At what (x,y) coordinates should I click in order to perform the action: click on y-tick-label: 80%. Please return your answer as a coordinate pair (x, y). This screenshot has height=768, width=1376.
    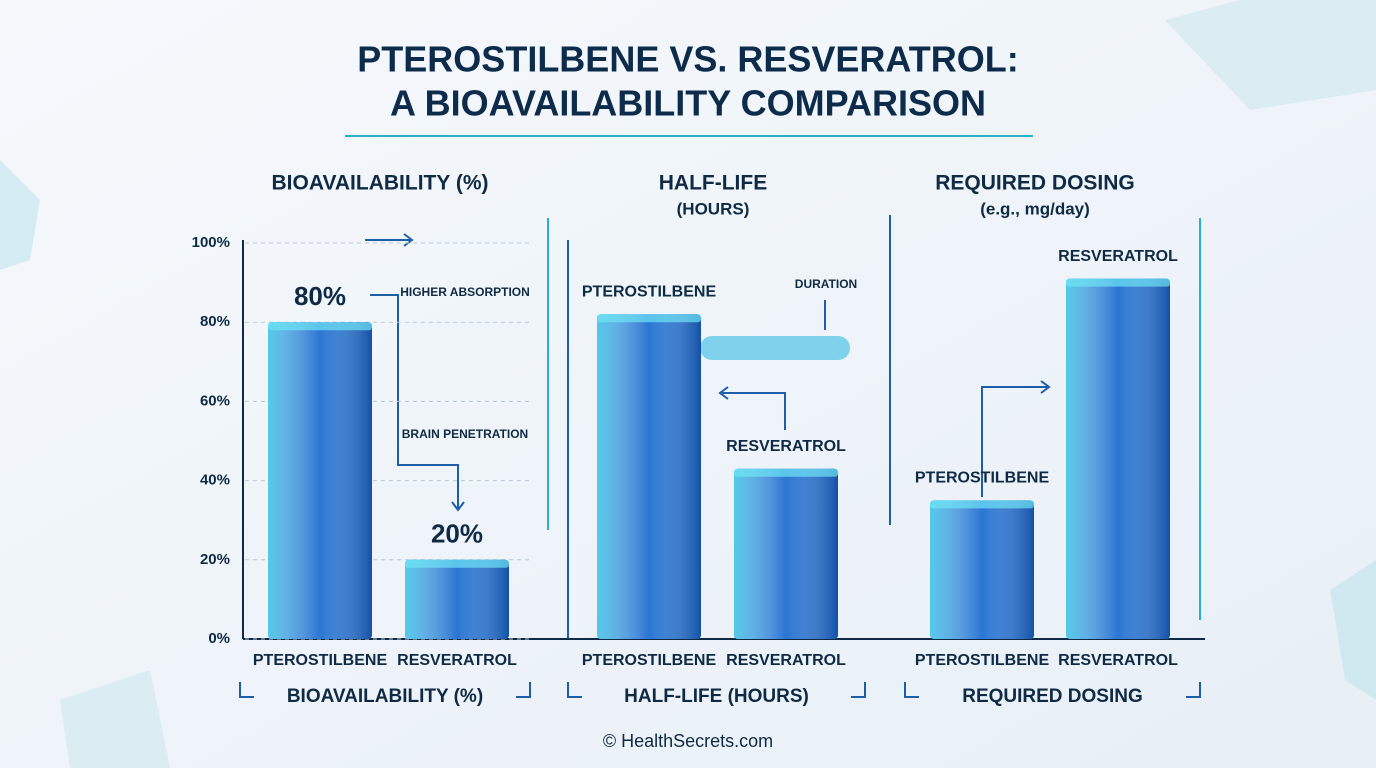
    Looking at the image, I should click on (215, 321).